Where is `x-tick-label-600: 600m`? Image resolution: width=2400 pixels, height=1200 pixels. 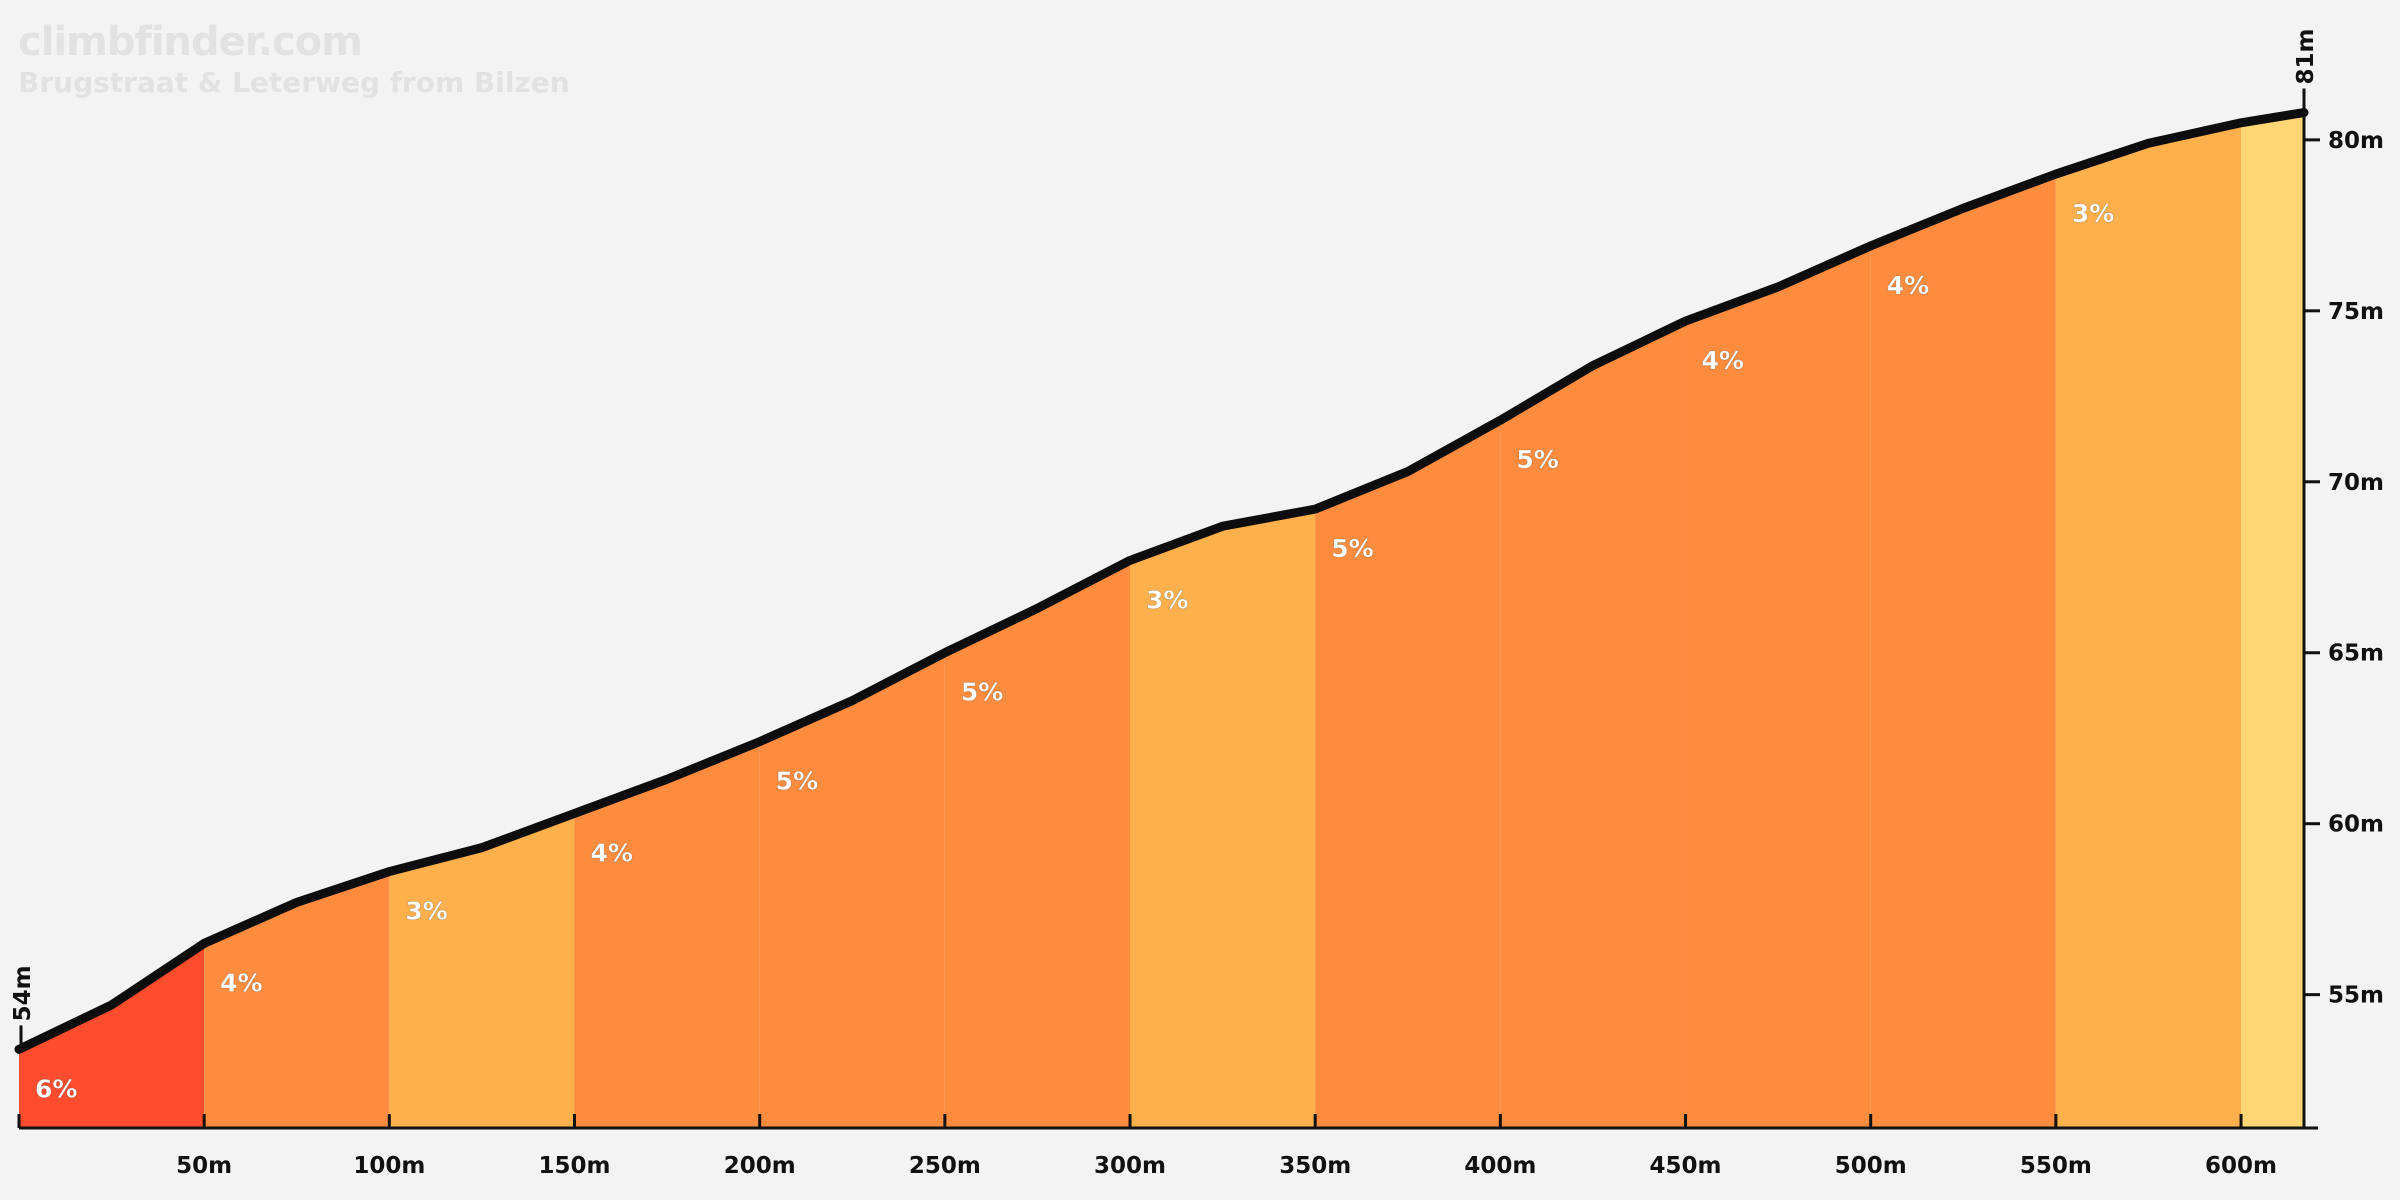 x-tick-label-600: 600m is located at coordinates (2241, 1166).